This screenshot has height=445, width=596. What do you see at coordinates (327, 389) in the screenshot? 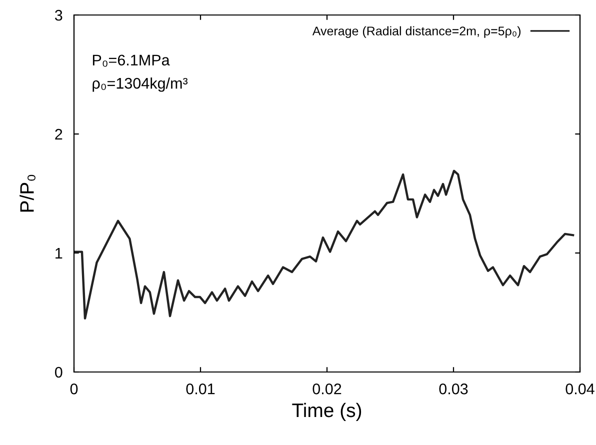
I see `x-tick-label: 0.02` at bounding box center [327, 389].